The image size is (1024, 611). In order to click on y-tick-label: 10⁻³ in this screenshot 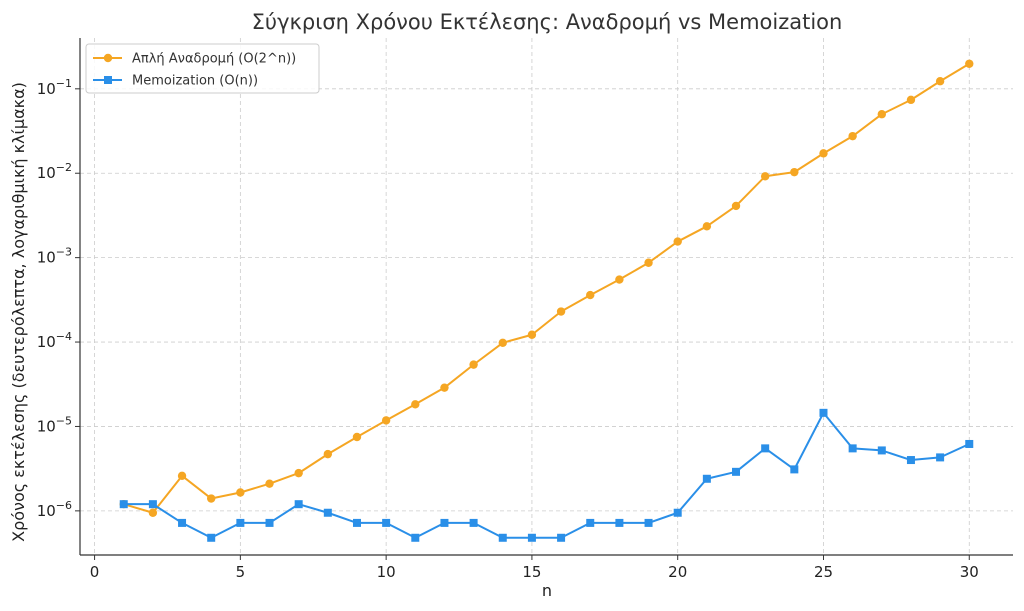, I will do `click(54, 256)`.